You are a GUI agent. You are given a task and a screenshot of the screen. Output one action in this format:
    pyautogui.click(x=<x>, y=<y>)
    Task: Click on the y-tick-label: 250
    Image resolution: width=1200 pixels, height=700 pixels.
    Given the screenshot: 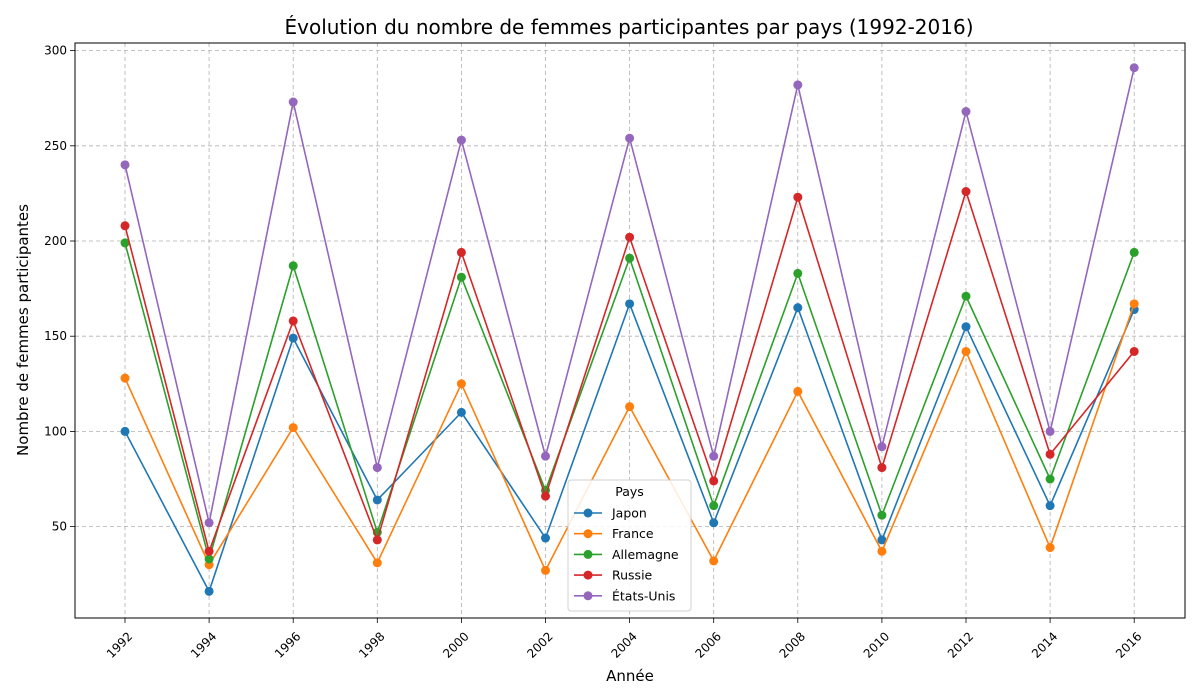 What is the action you would take?
    pyautogui.click(x=55, y=146)
    